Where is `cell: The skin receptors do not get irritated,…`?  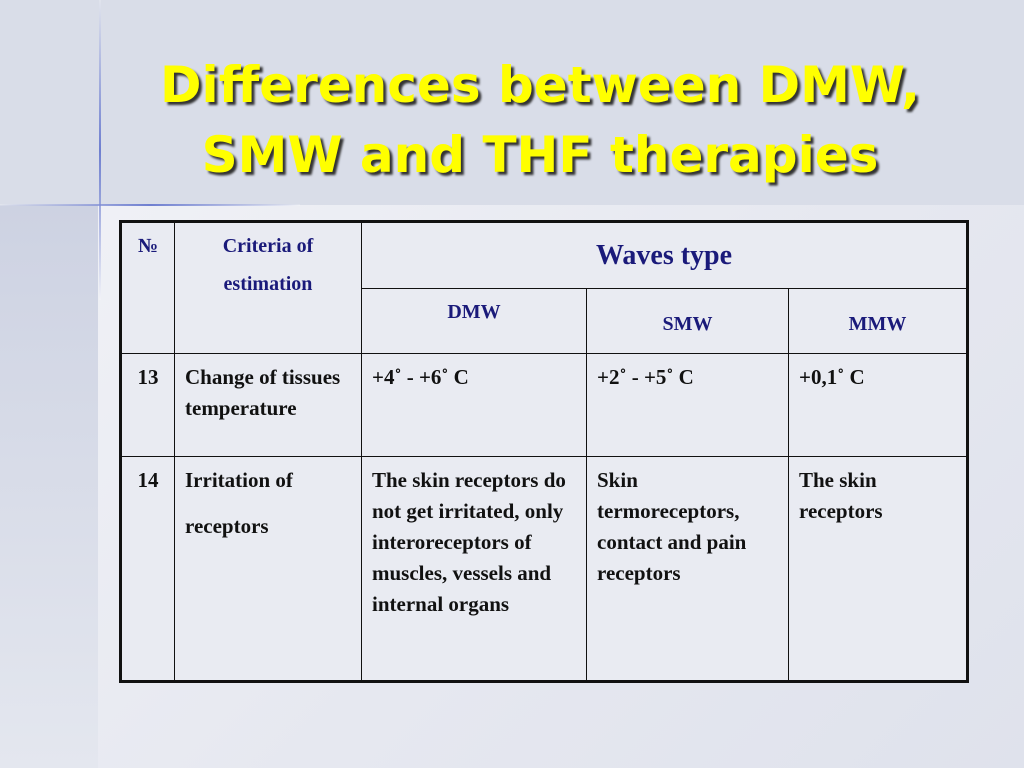 cell: The skin receptors do not get irritated,… is located at coordinates (474, 569).